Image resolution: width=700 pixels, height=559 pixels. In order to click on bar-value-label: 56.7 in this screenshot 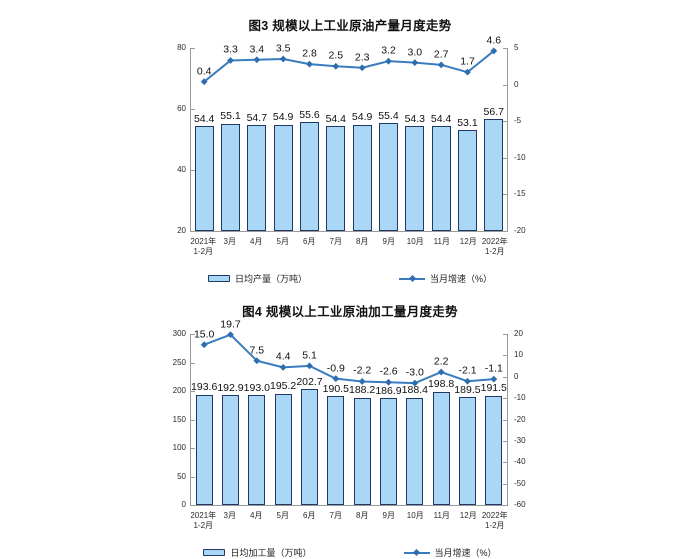, I will do `click(493, 111)`.